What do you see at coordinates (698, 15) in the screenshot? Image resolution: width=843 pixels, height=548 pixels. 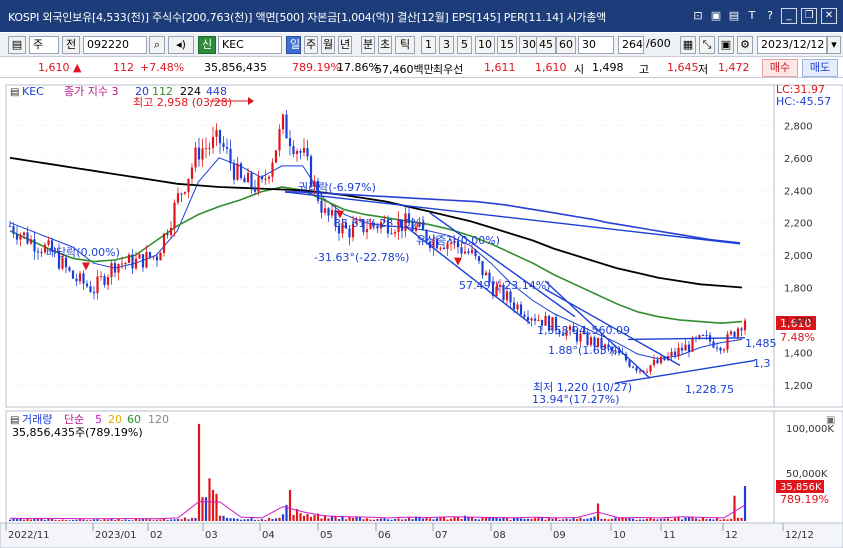 I see `window-icon: ⊡` at bounding box center [698, 15].